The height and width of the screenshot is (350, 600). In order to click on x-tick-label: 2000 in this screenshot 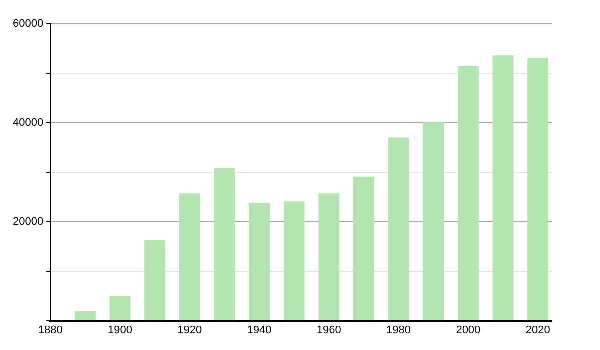, I will do `click(468, 330)`.